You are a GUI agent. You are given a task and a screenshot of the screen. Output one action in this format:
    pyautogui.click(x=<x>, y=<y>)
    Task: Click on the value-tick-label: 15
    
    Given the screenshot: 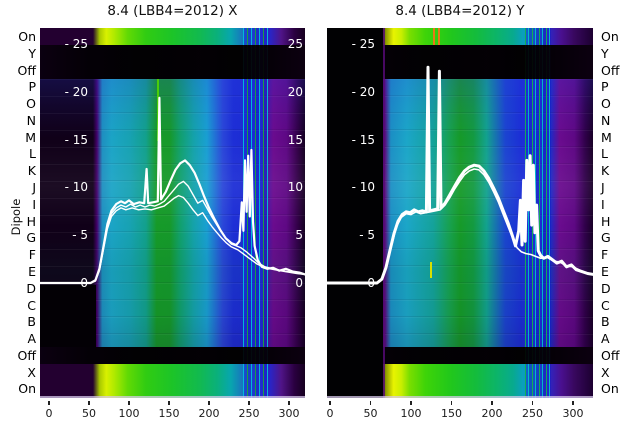 What is the action you would take?
    pyautogui.click(x=295, y=139)
    